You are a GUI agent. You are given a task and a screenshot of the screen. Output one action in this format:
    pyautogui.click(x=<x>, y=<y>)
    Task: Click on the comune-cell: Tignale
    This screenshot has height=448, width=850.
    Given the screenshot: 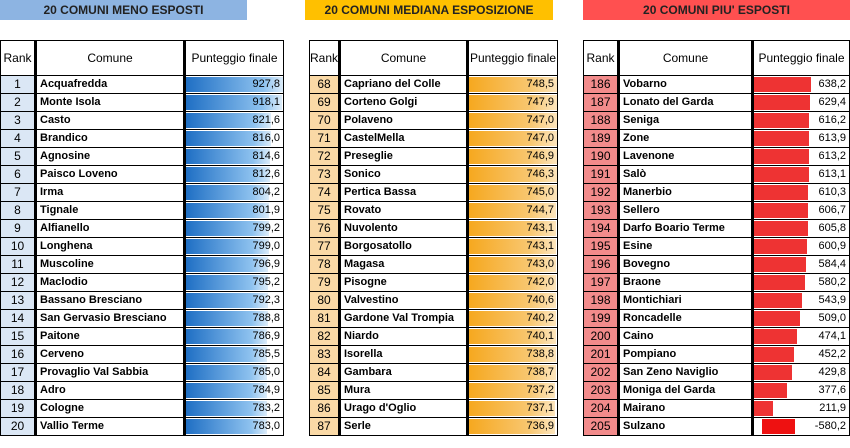 What is the action you would take?
    pyautogui.click(x=110, y=210)
    